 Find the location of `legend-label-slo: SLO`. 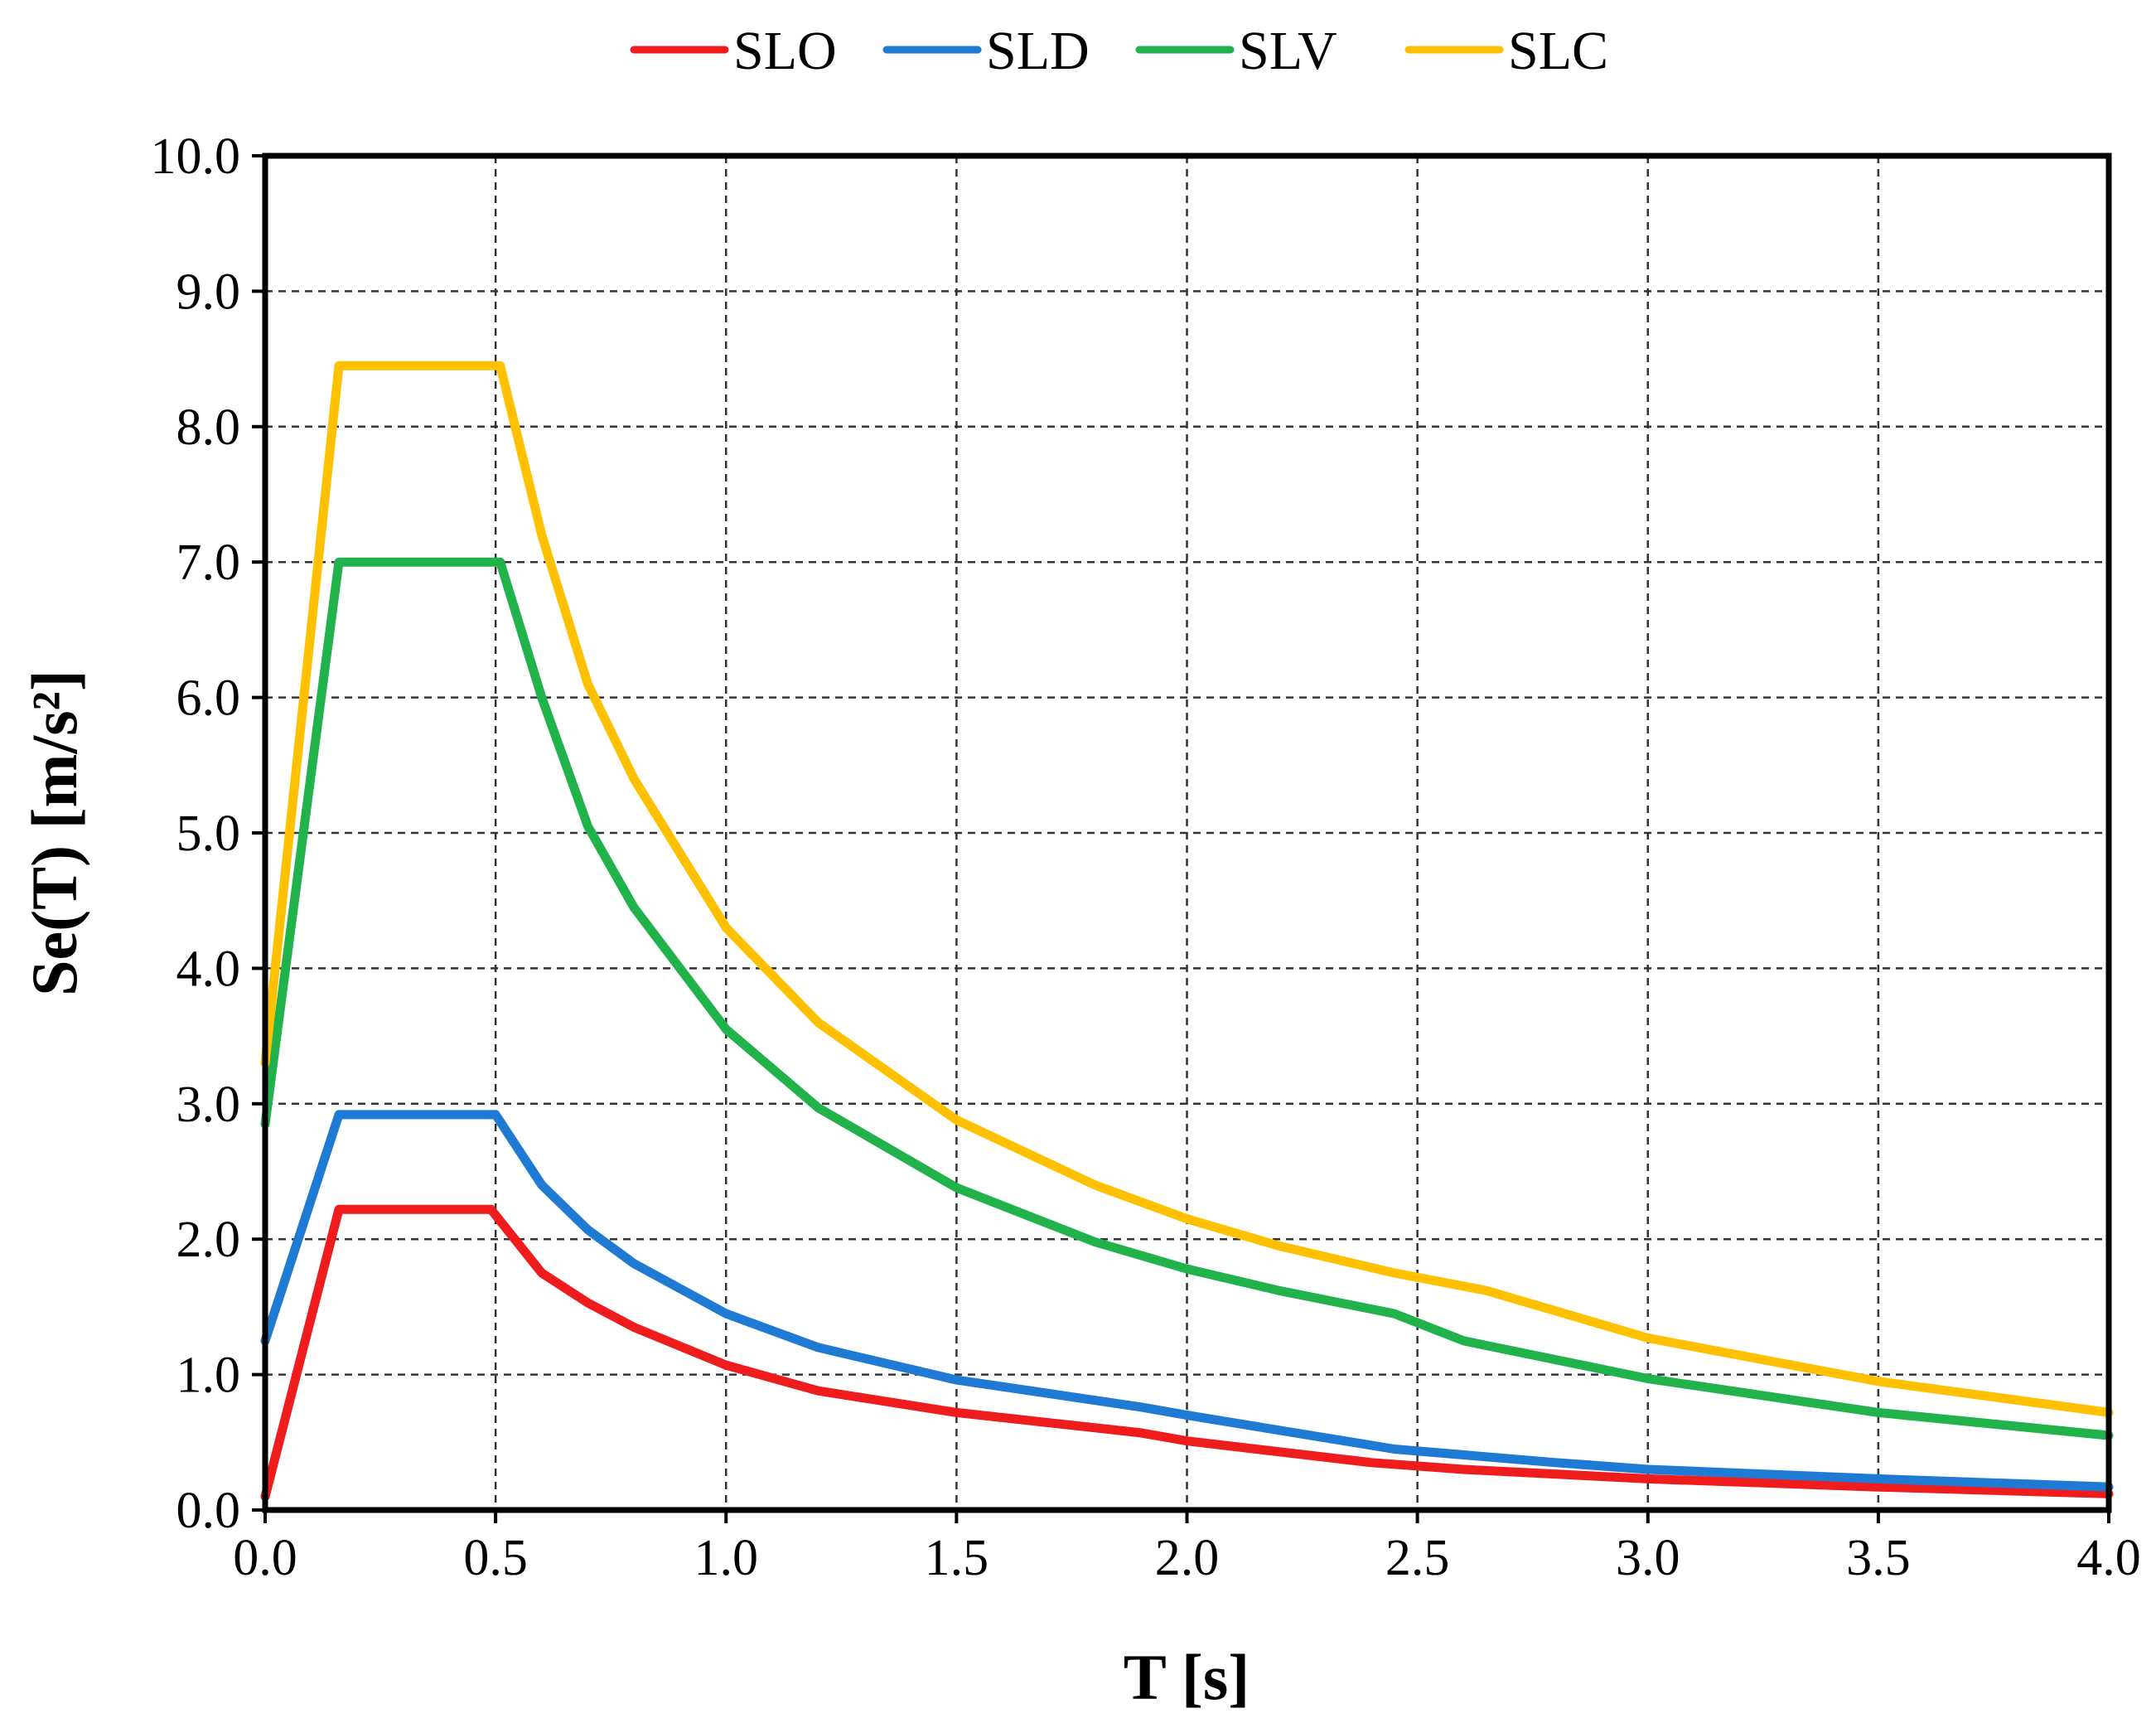

legend-label-slo: SLO is located at coordinates (785, 51).